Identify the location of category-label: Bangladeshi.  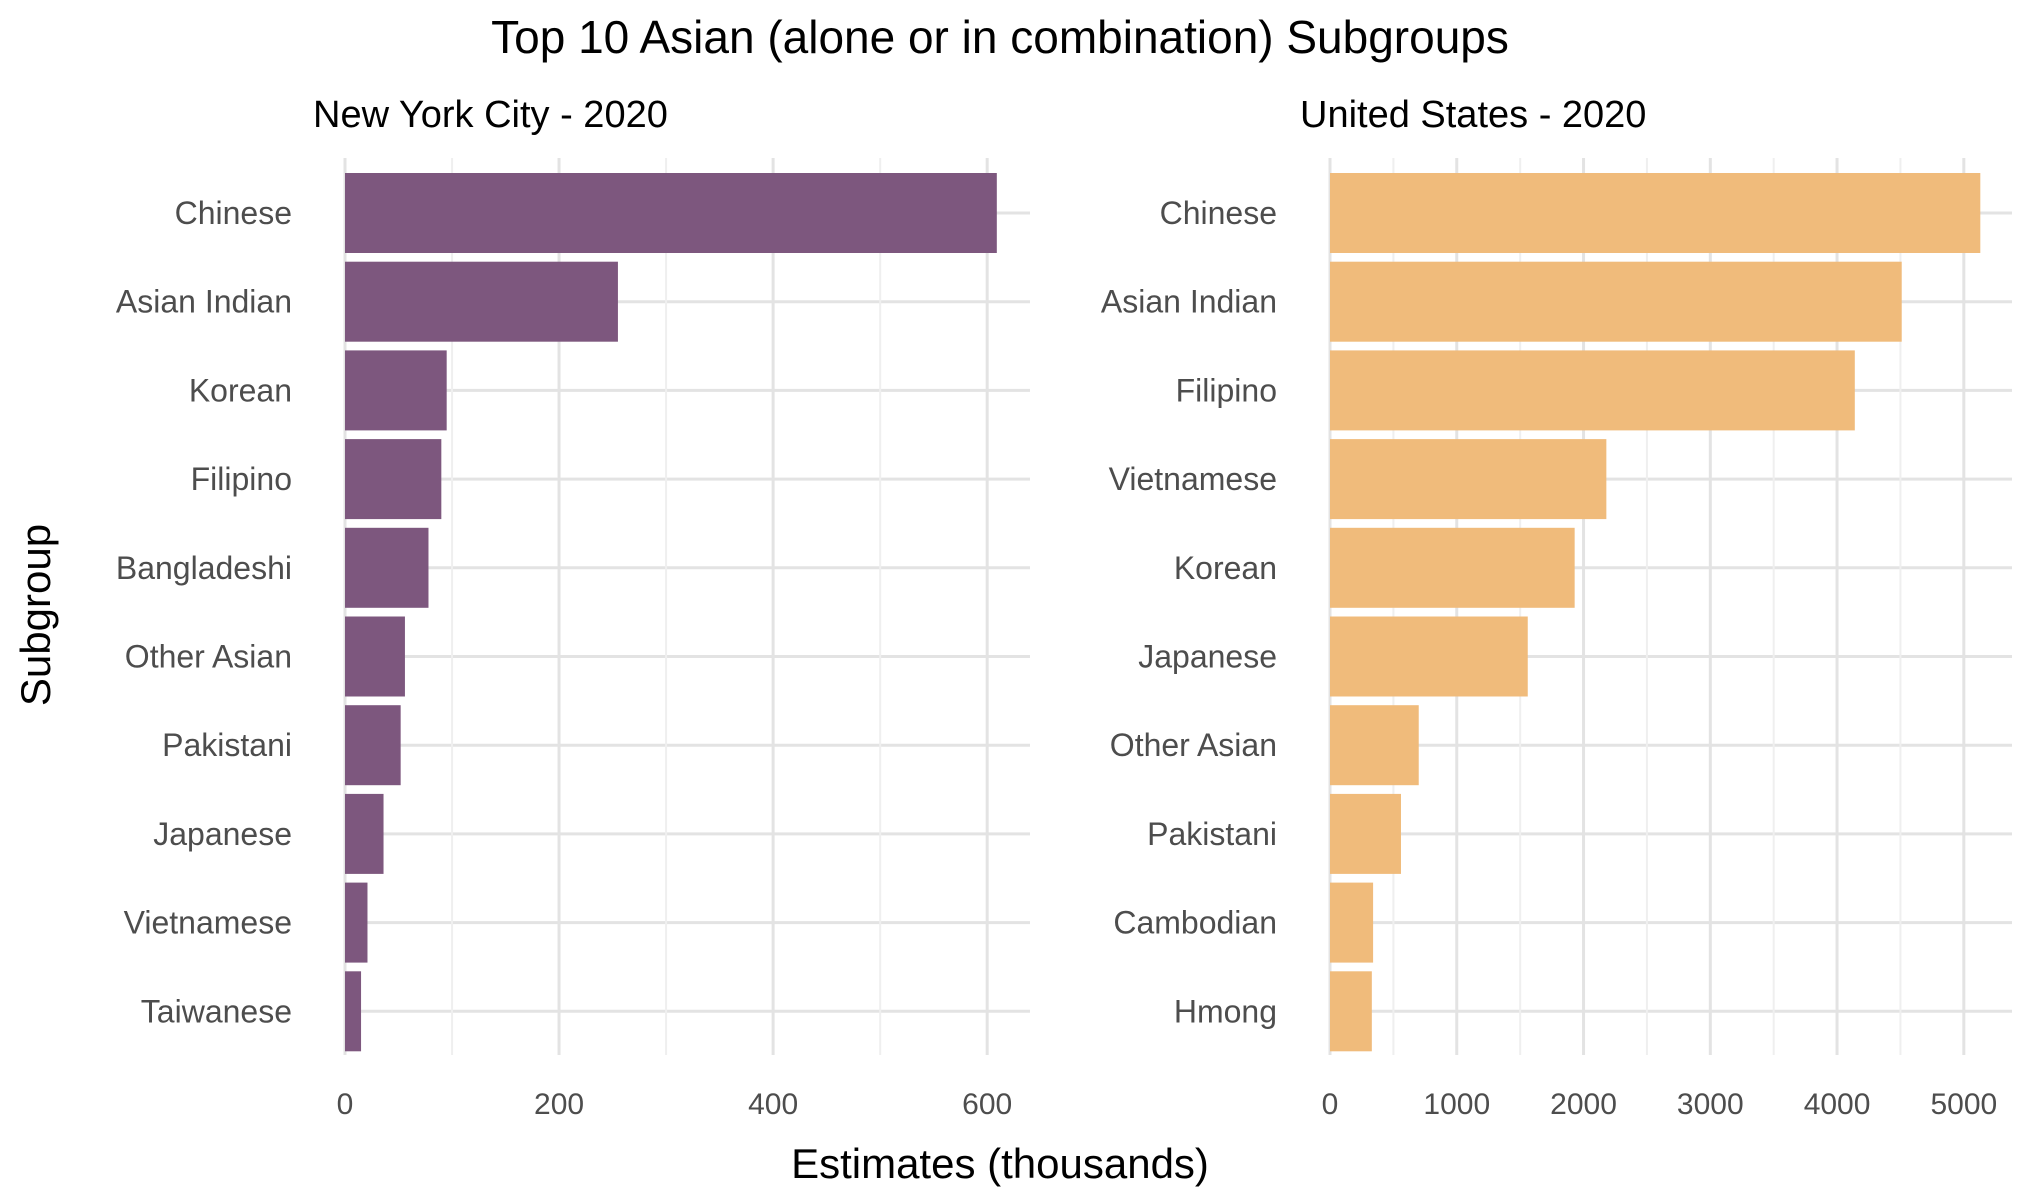
(204, 568).